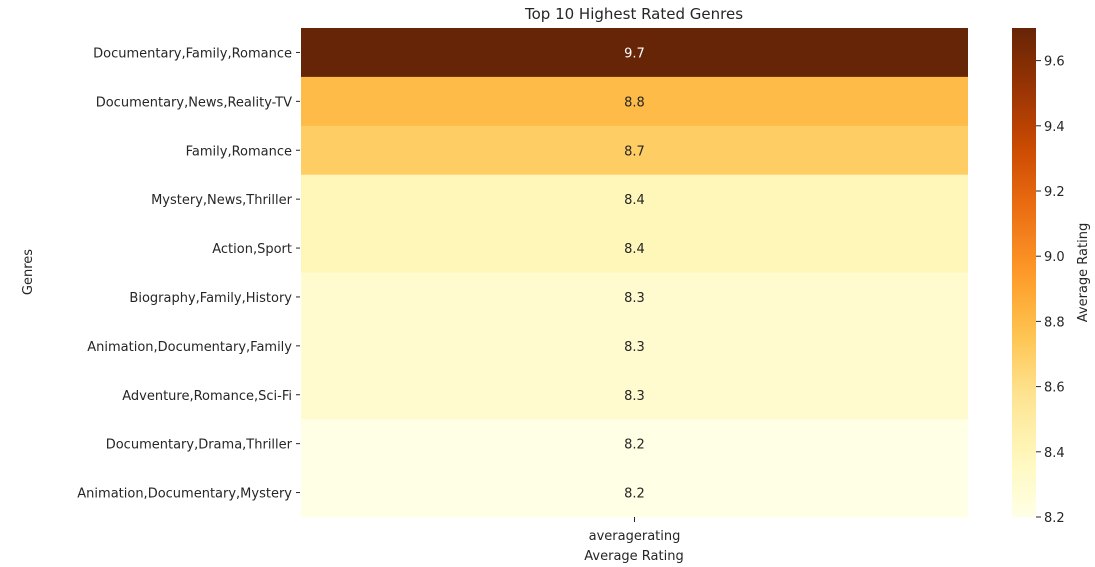 The height and width of the screenshot is (567, 1095). Describe the element at coordinates (28, 272) in the screenshot. I see `y-axis-label: Genres` at that location.